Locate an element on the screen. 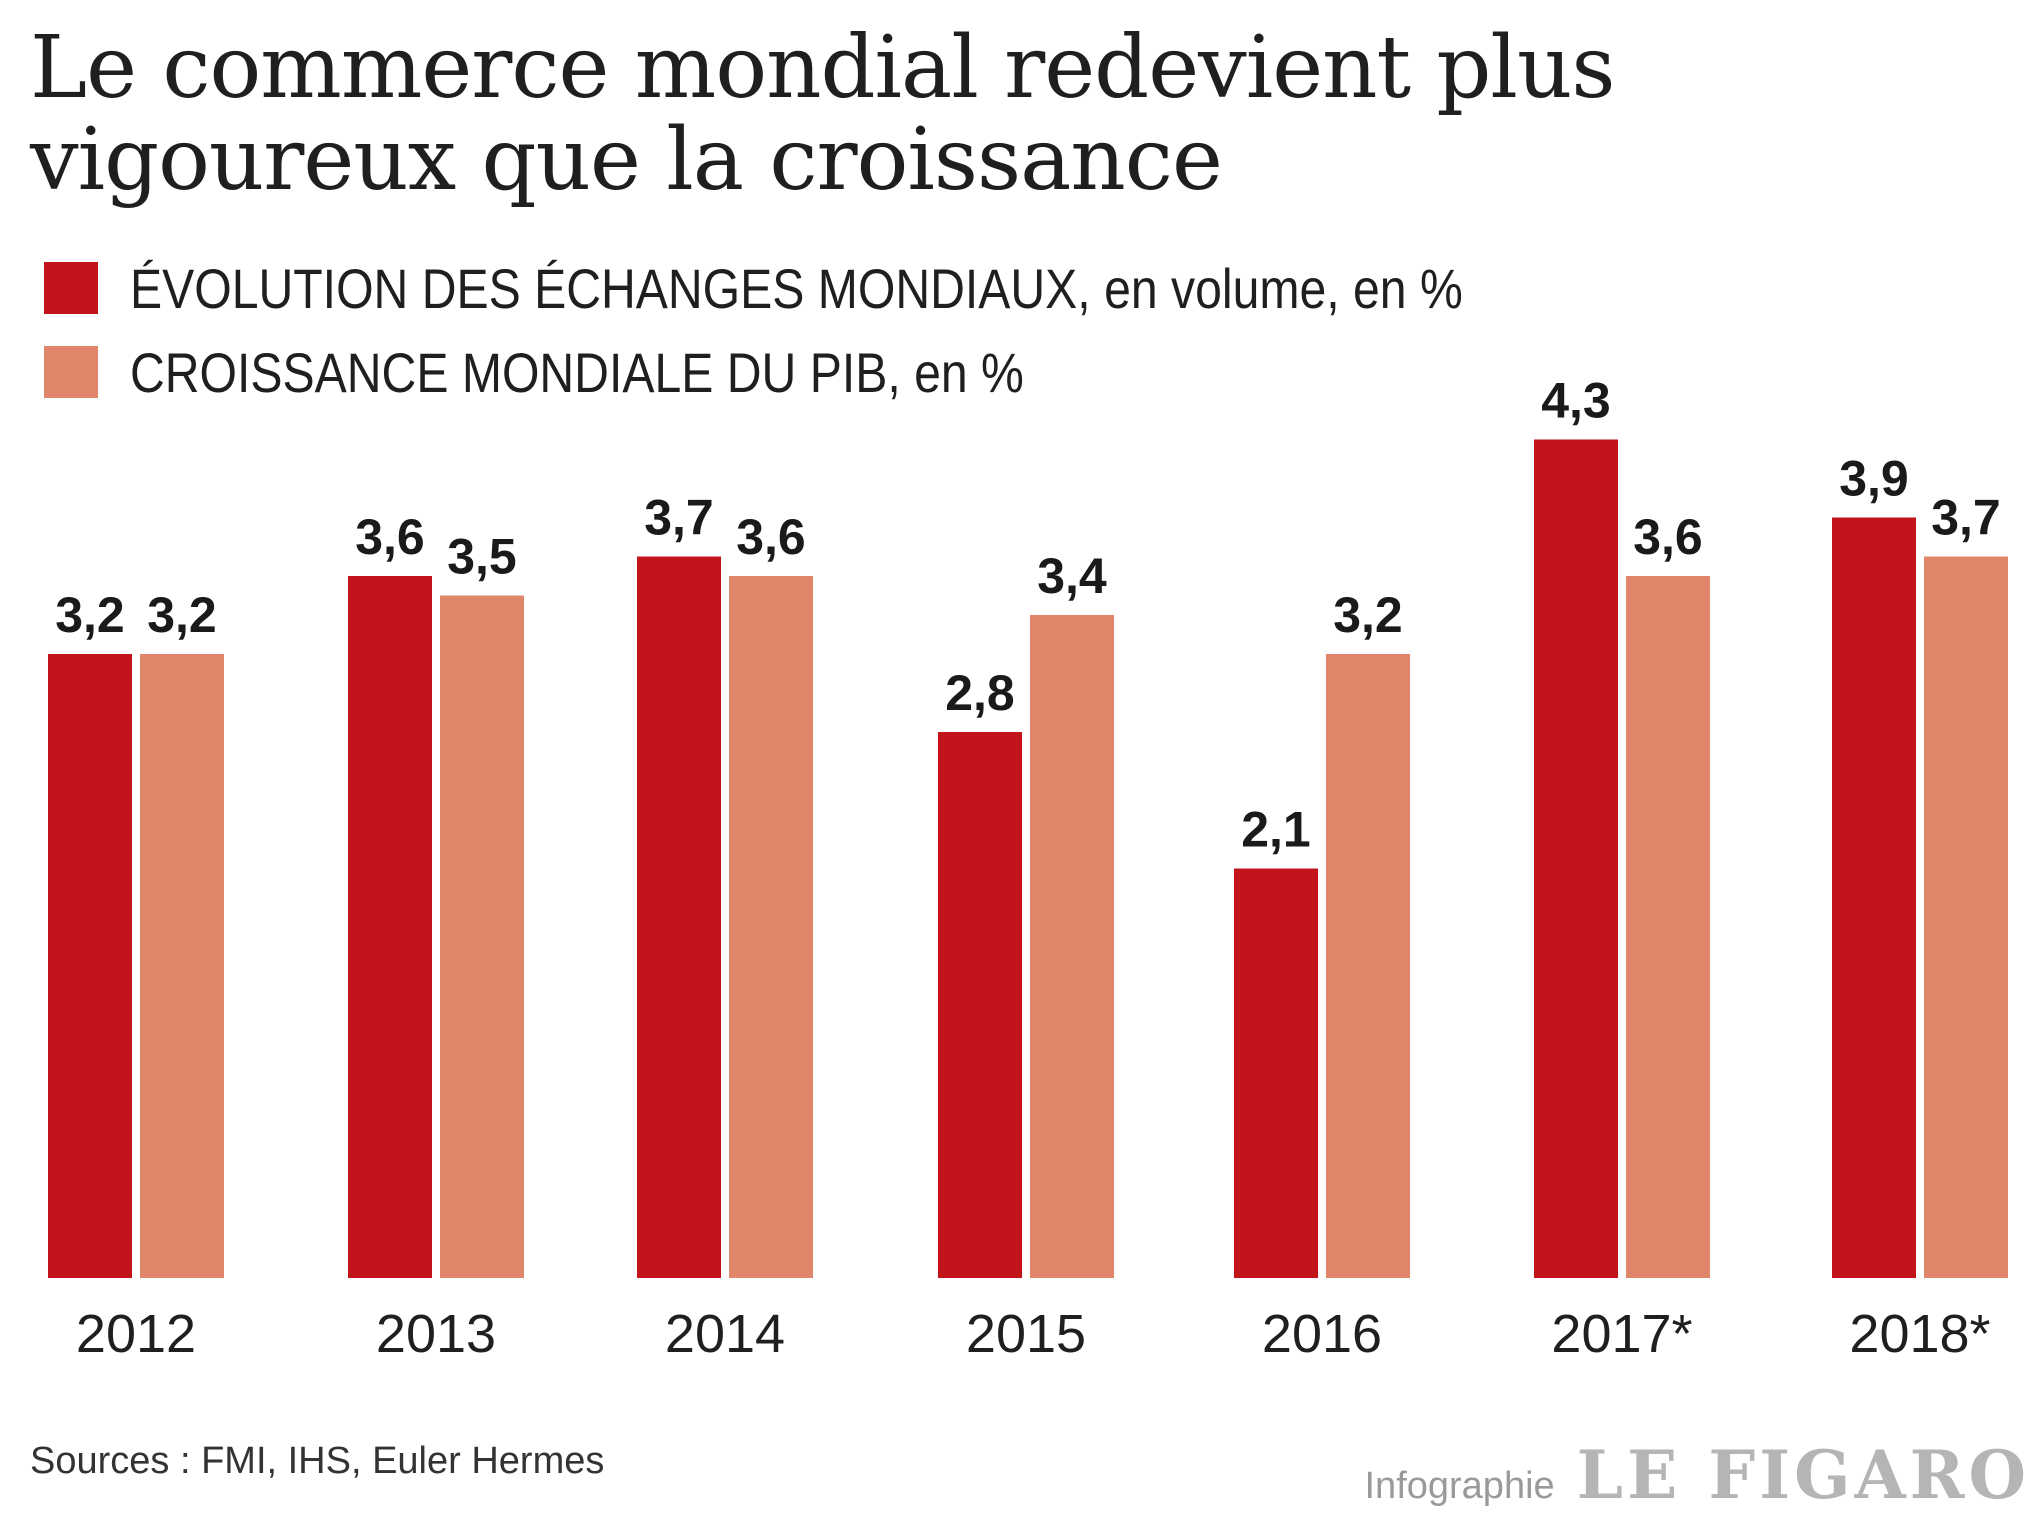 This screenshot has height=1514, width=2040. x-tick-label-2012: 2012 is located at coordinates (136, 1334).